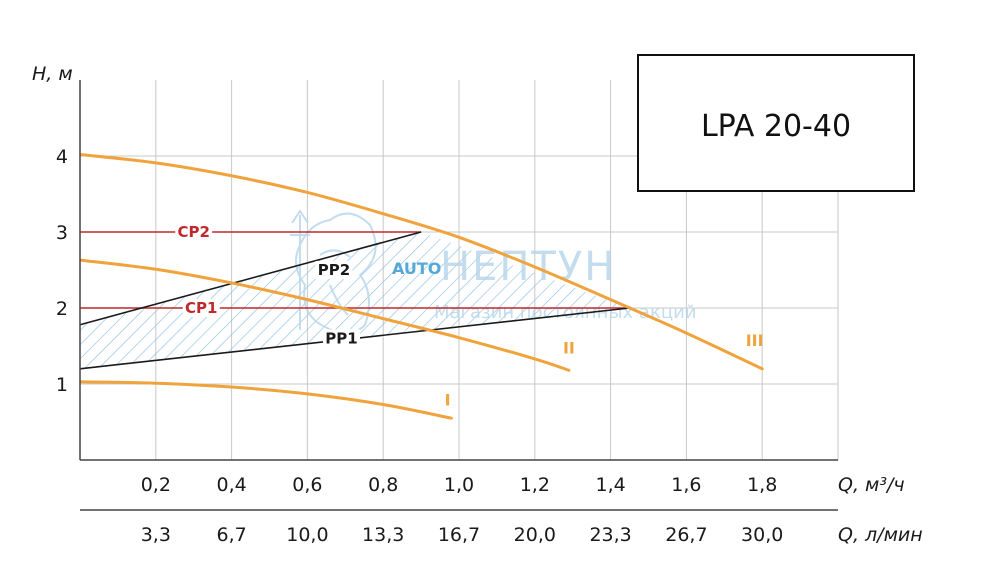  I want to click on watermark-title: НЕПТУН, so click(528, 267).